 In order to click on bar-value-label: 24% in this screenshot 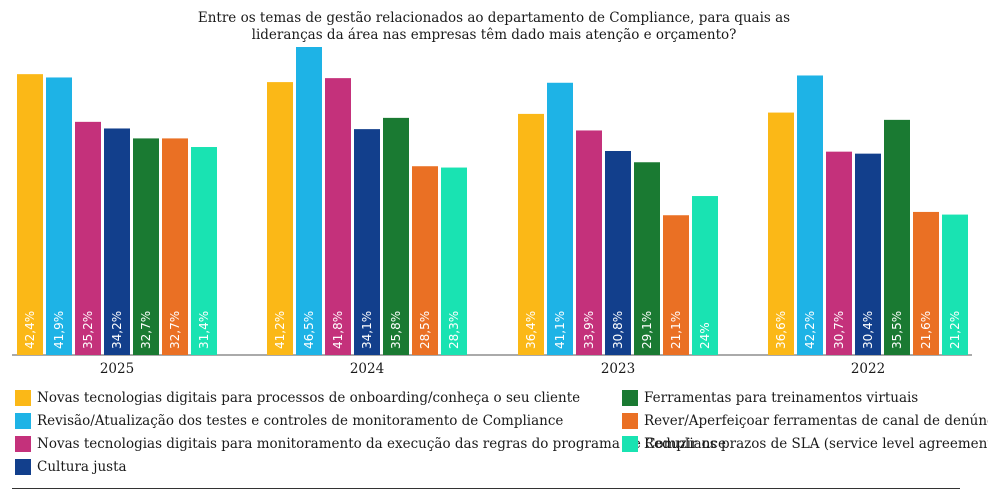, I will do `click(705, 335)`.